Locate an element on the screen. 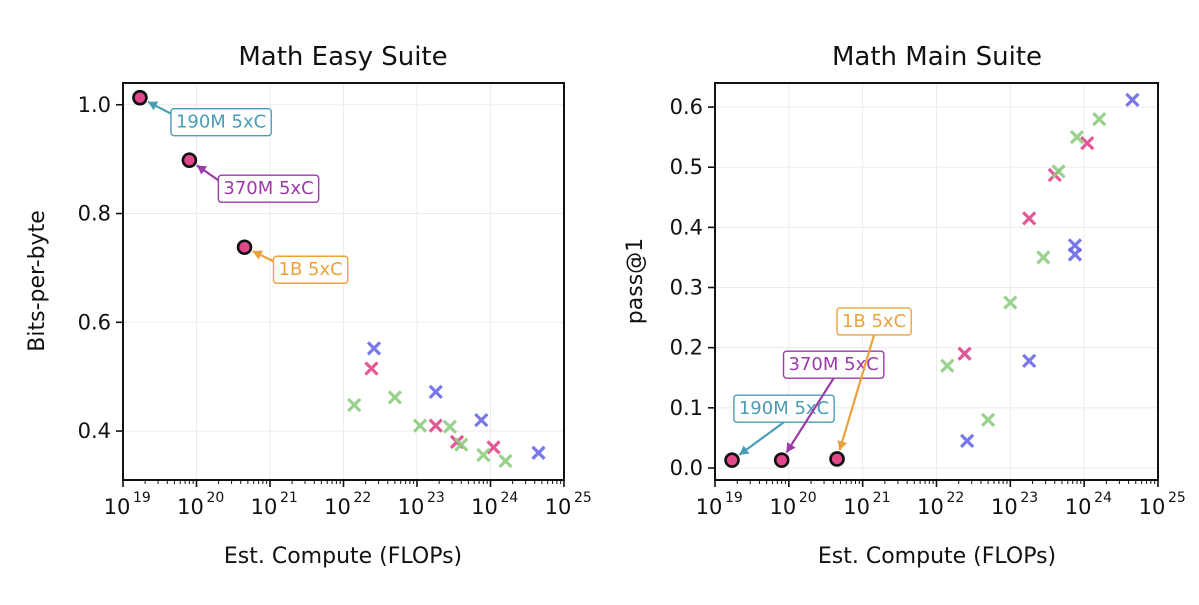  y-tick-label: 0.4 is located at coordinates (94, 431).